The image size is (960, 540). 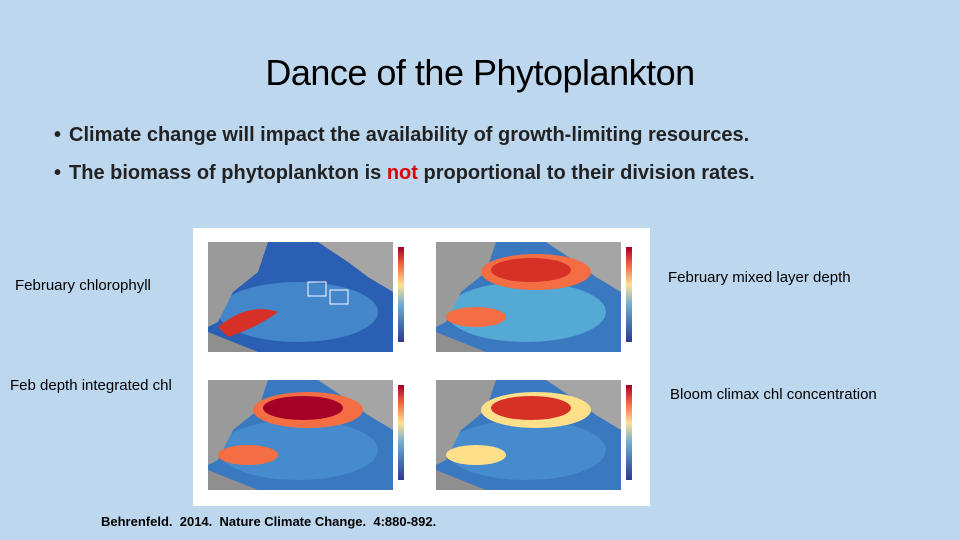 I want to click on figure-label: Bloom climax chl concentration, so click(x=773, y=394).